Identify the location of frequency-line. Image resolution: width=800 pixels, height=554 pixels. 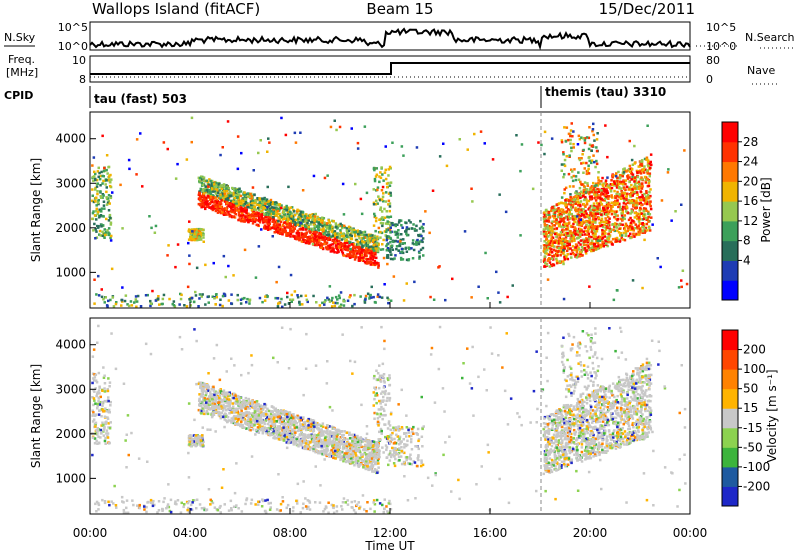
(390, 68).